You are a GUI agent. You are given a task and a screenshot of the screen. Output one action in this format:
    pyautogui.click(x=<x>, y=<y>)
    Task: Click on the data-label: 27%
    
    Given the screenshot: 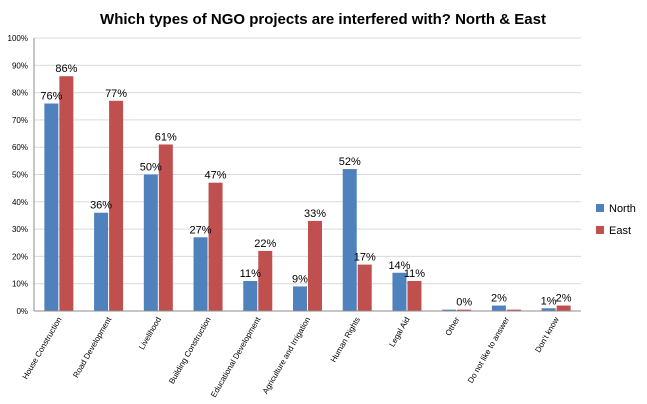 What is the action you would take?
    pyautogui.click(x=201, y=230)
    